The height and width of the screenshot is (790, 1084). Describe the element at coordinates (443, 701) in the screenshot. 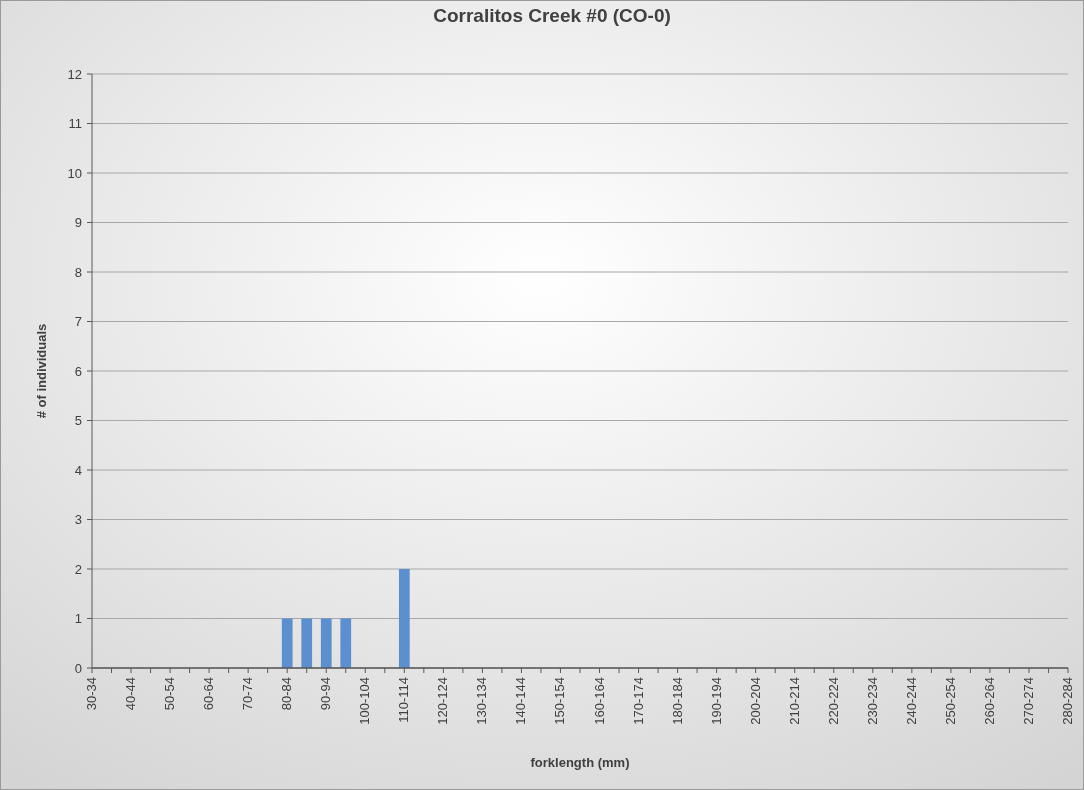

I see `x-tick-label: 120-124` at that location.